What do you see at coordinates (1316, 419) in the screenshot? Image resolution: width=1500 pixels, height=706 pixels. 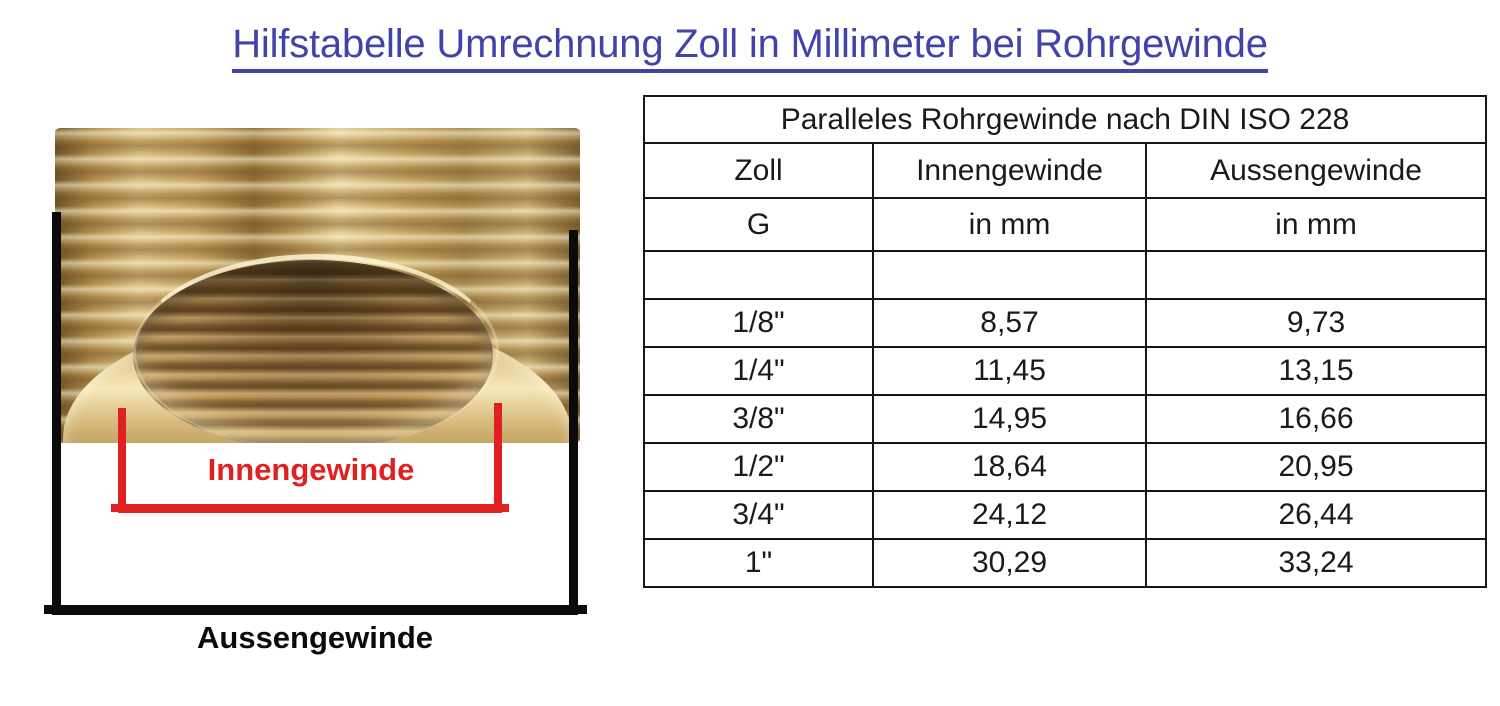 I see `cell-aussen: 16,66` at bounding box center [1316, 419].